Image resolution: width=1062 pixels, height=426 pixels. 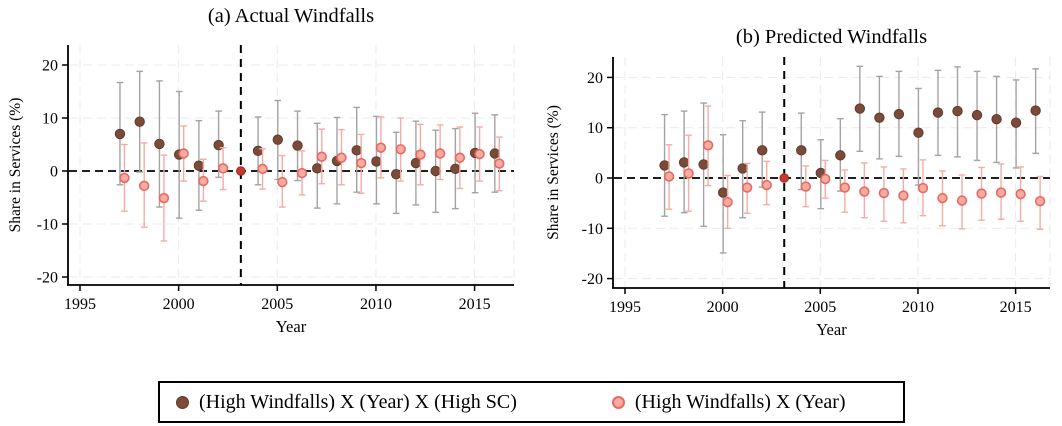 I want to click on series-high-windfalls-x-year-x-high-sc, so click(x=307, y=144).